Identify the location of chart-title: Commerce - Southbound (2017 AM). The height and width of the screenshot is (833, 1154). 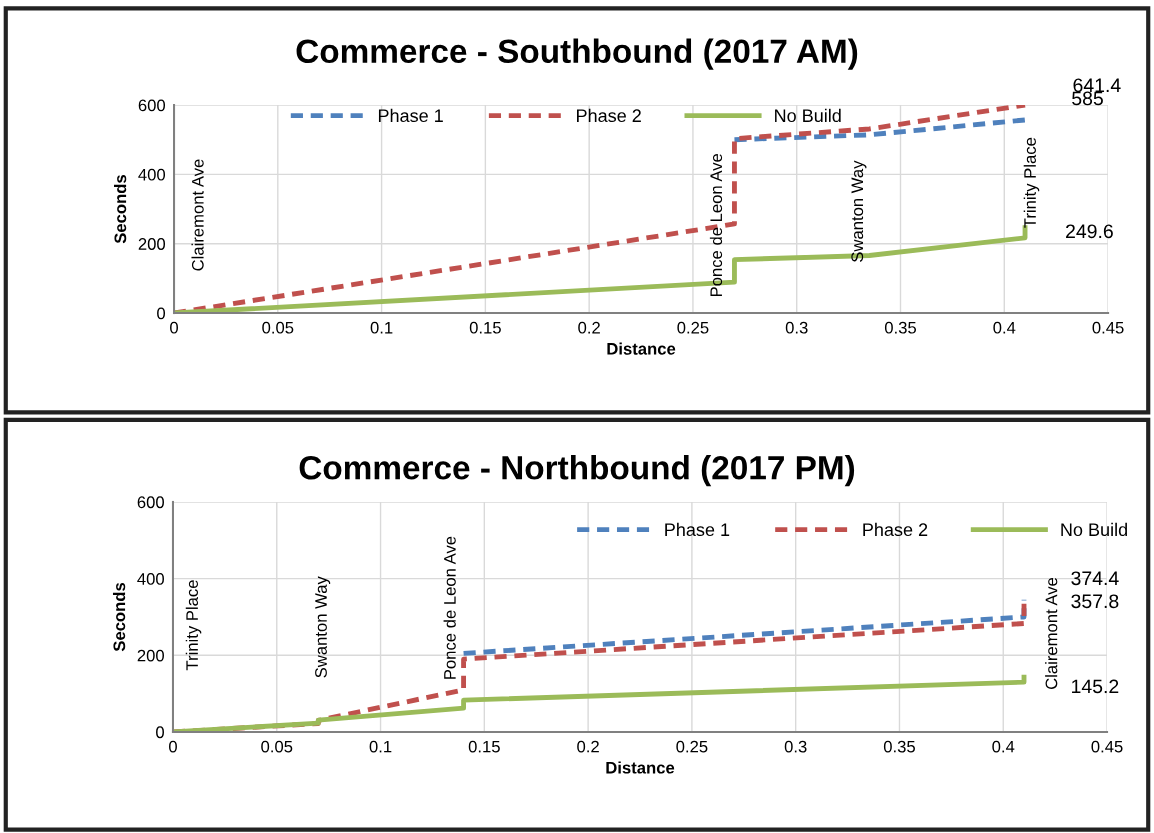
(577, 54).